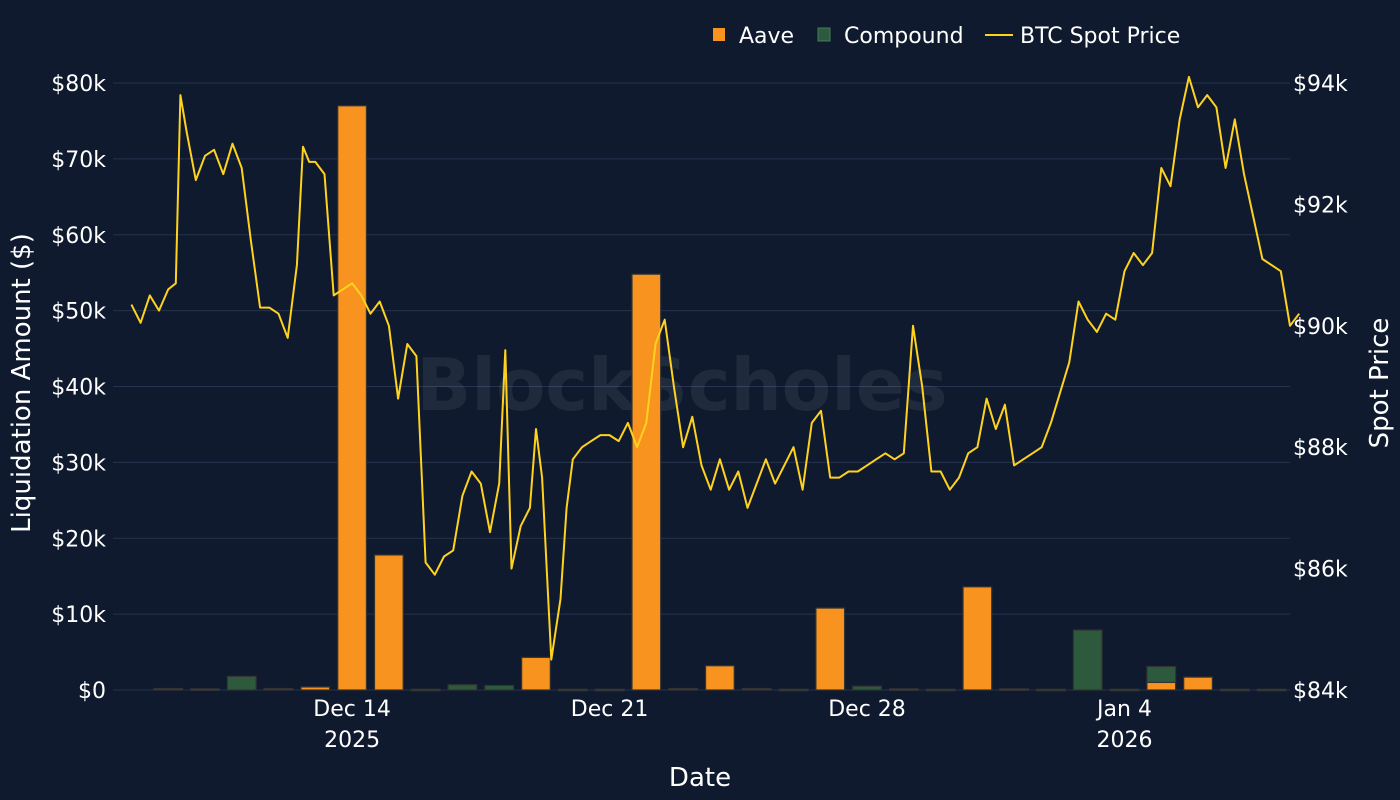 This screenshot has width=1400, height=800. I want to click on legend-label-compound: Compound, so click(904, 36).